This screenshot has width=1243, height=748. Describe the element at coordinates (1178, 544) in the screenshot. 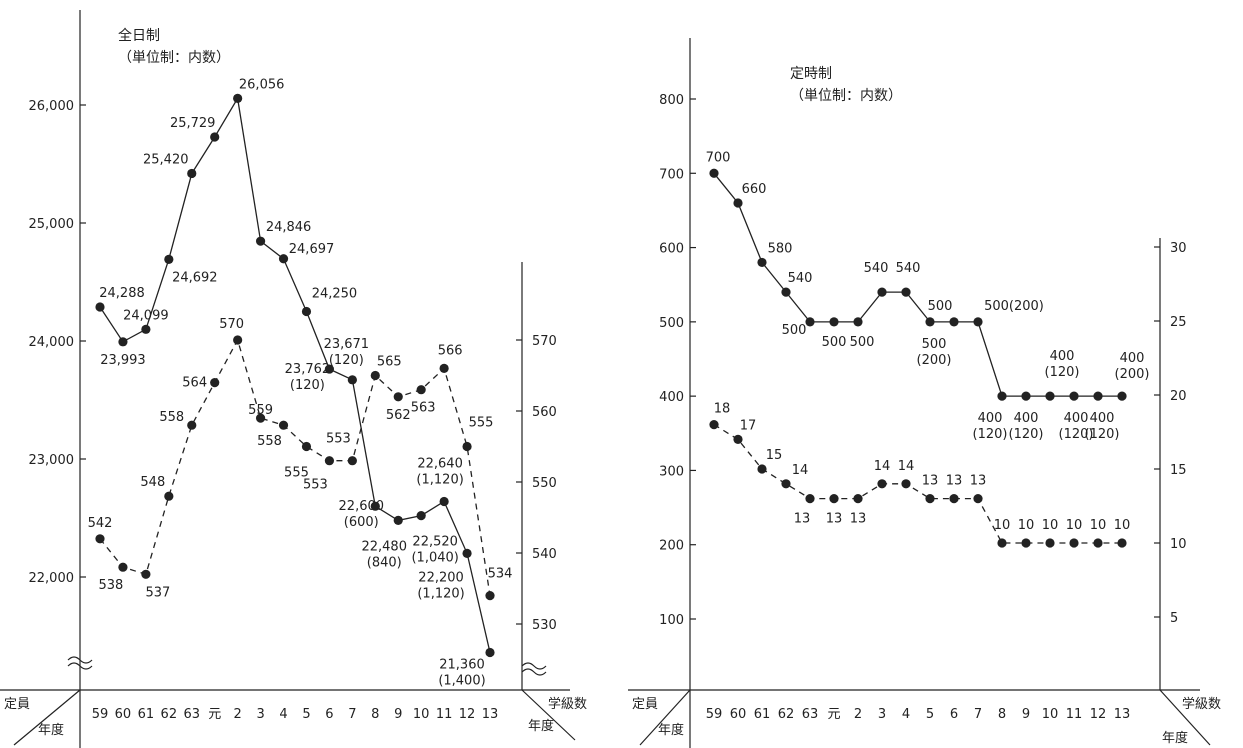

I see `chart2-right-tick-label-1: 10` at that location.